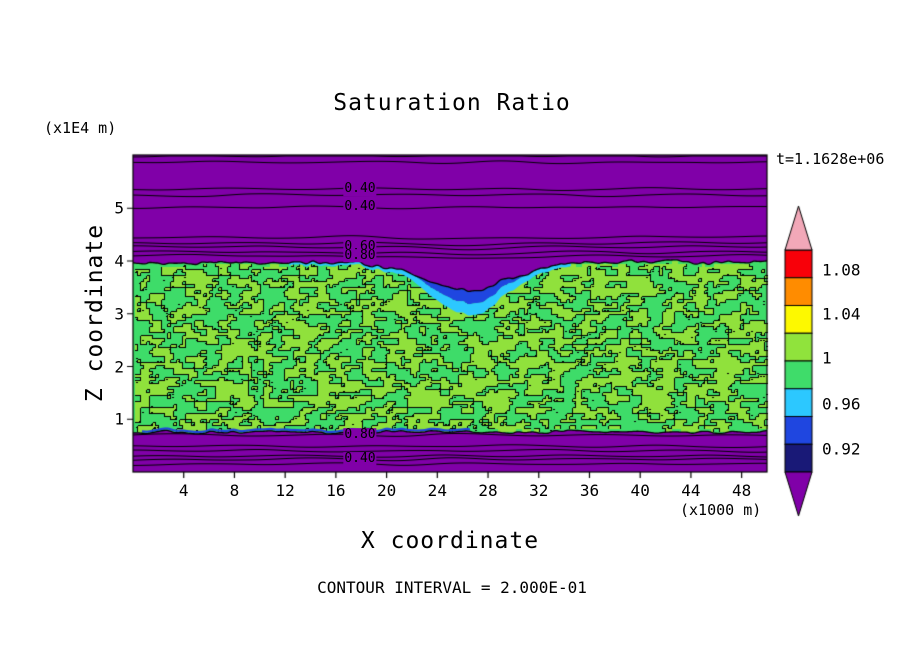  What do you see at coordinates (183, 490) in the screenshot?
I see `x-tick-label: 4` at bounding box center [183, 490].